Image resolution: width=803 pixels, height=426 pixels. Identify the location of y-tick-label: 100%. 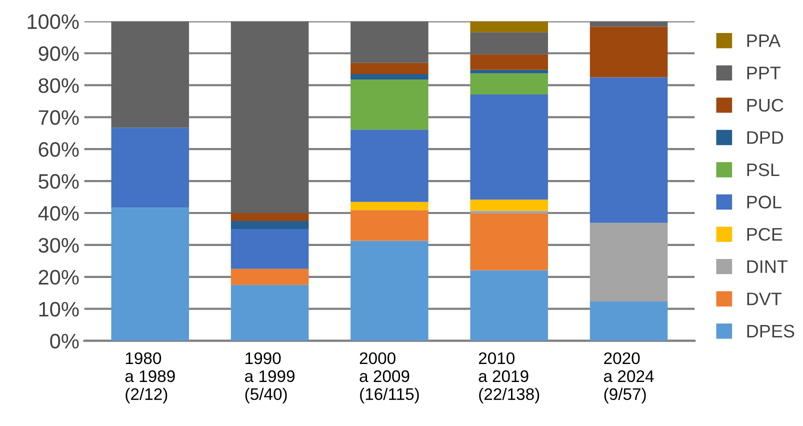
(53, 22).